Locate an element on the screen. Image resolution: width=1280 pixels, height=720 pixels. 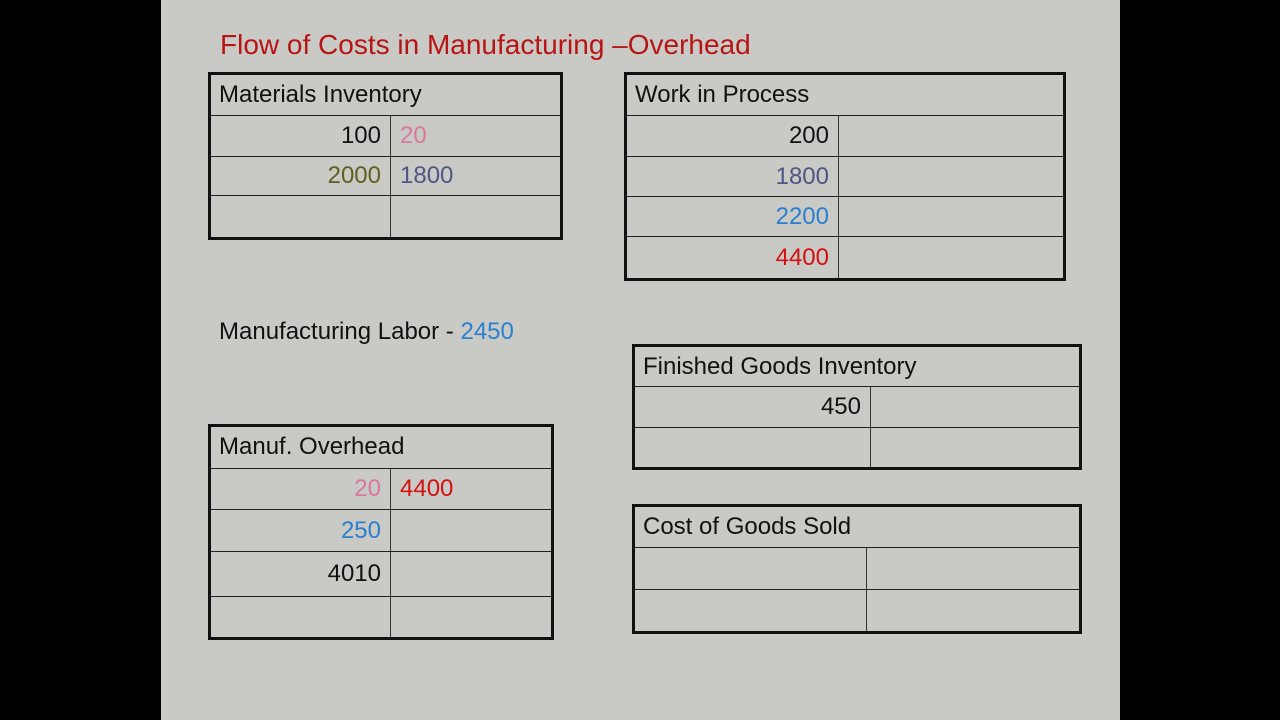
manufacturing-labor-label: Manufacturing Labor - 2450 is located at coordinates (366, 332).